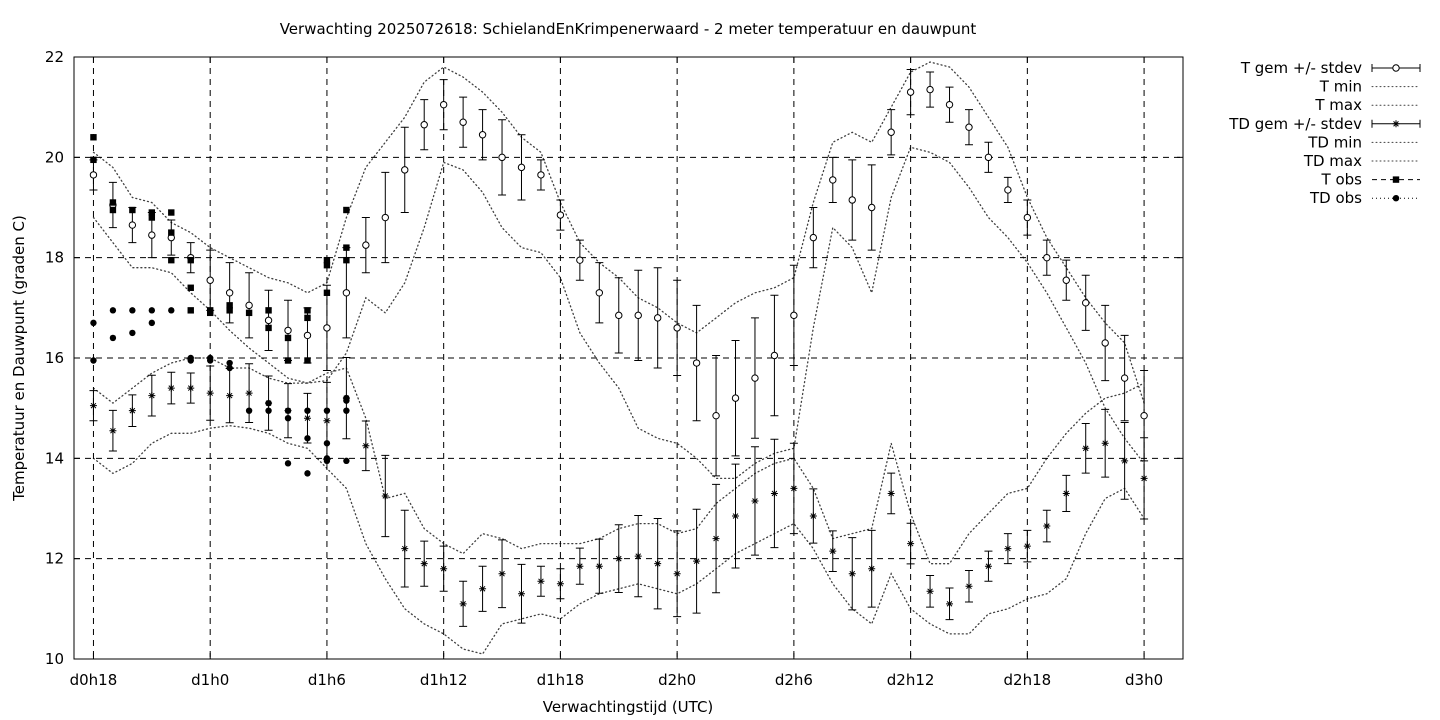 The image size is (1440, 720). Describe the element at coordinates (1332, 161) in the screenshot. I see `legend-label: TD max` at that location.